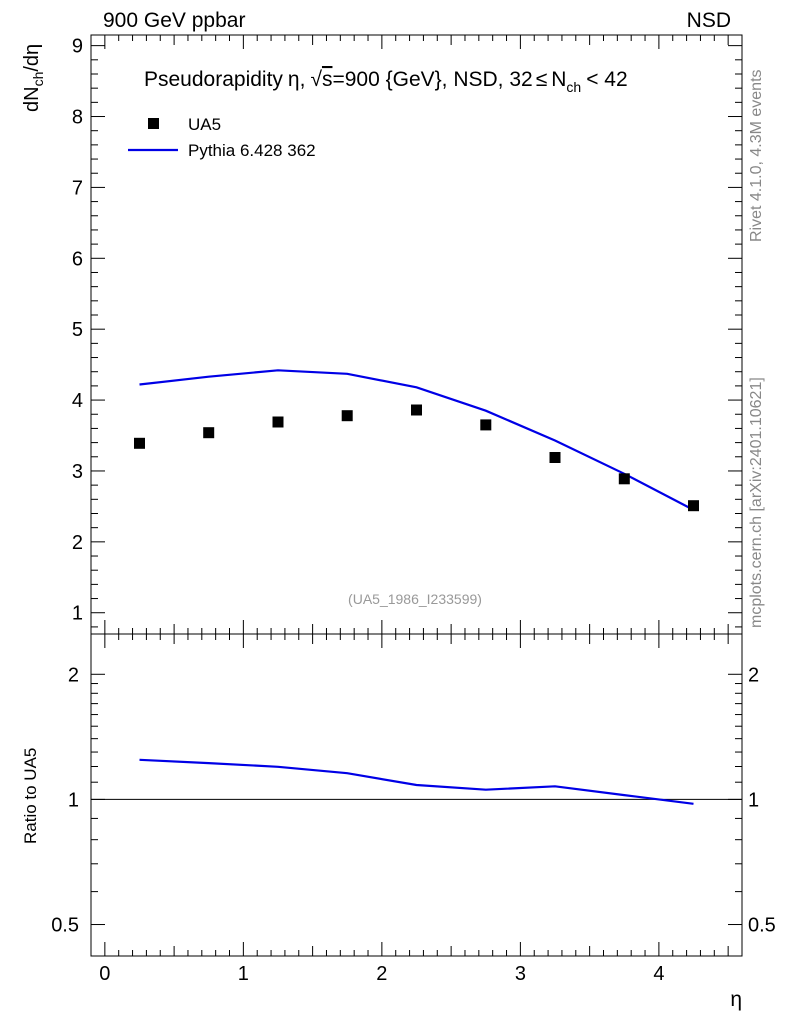 The height and width of the screenshot is (1024, 786). What do you see at coordinates (77, 118) in the screenshot?
I see `main-ytick-label: 8` at bounding box center [77, 118].